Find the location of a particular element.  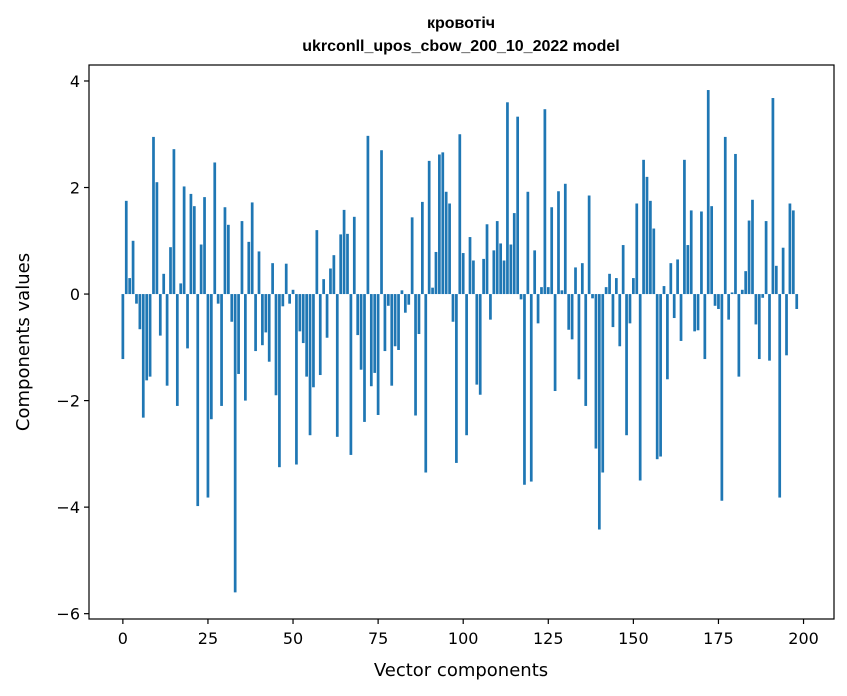

y-tick-label: −6 is located at coordinates (68, 614).